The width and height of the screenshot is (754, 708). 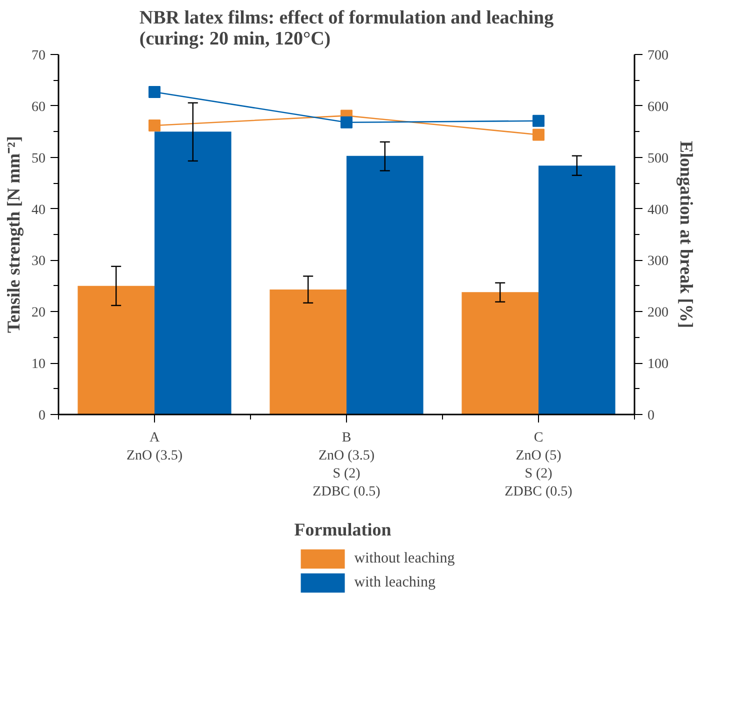 What do you see at coordinates (686, 234) in the screenshot?
I see `y2-axis-title: Elongation at break [%]` at bounding box center [686, 234].